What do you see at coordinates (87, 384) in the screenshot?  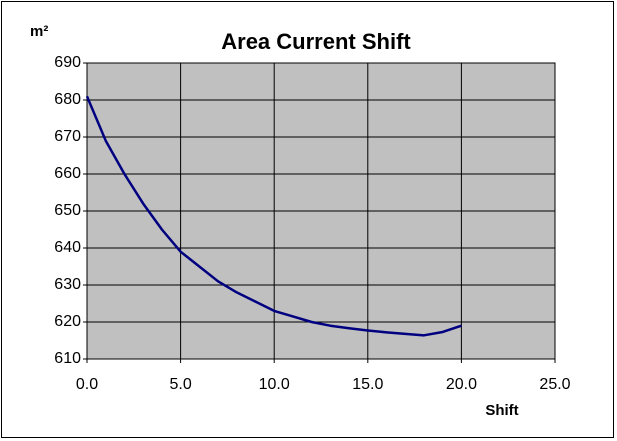 I see `x-tick-label: 0.0` at bounding box center [87, 384].